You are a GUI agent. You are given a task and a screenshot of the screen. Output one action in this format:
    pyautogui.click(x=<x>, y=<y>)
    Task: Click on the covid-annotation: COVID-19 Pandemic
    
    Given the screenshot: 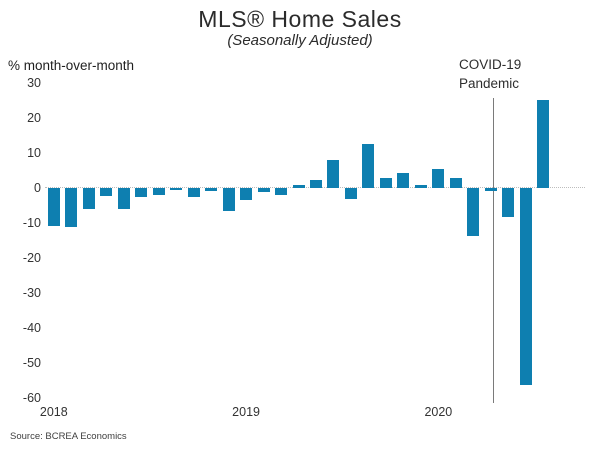 What is the action you would take?
    pyautogui.click(x=490, y=74)
    